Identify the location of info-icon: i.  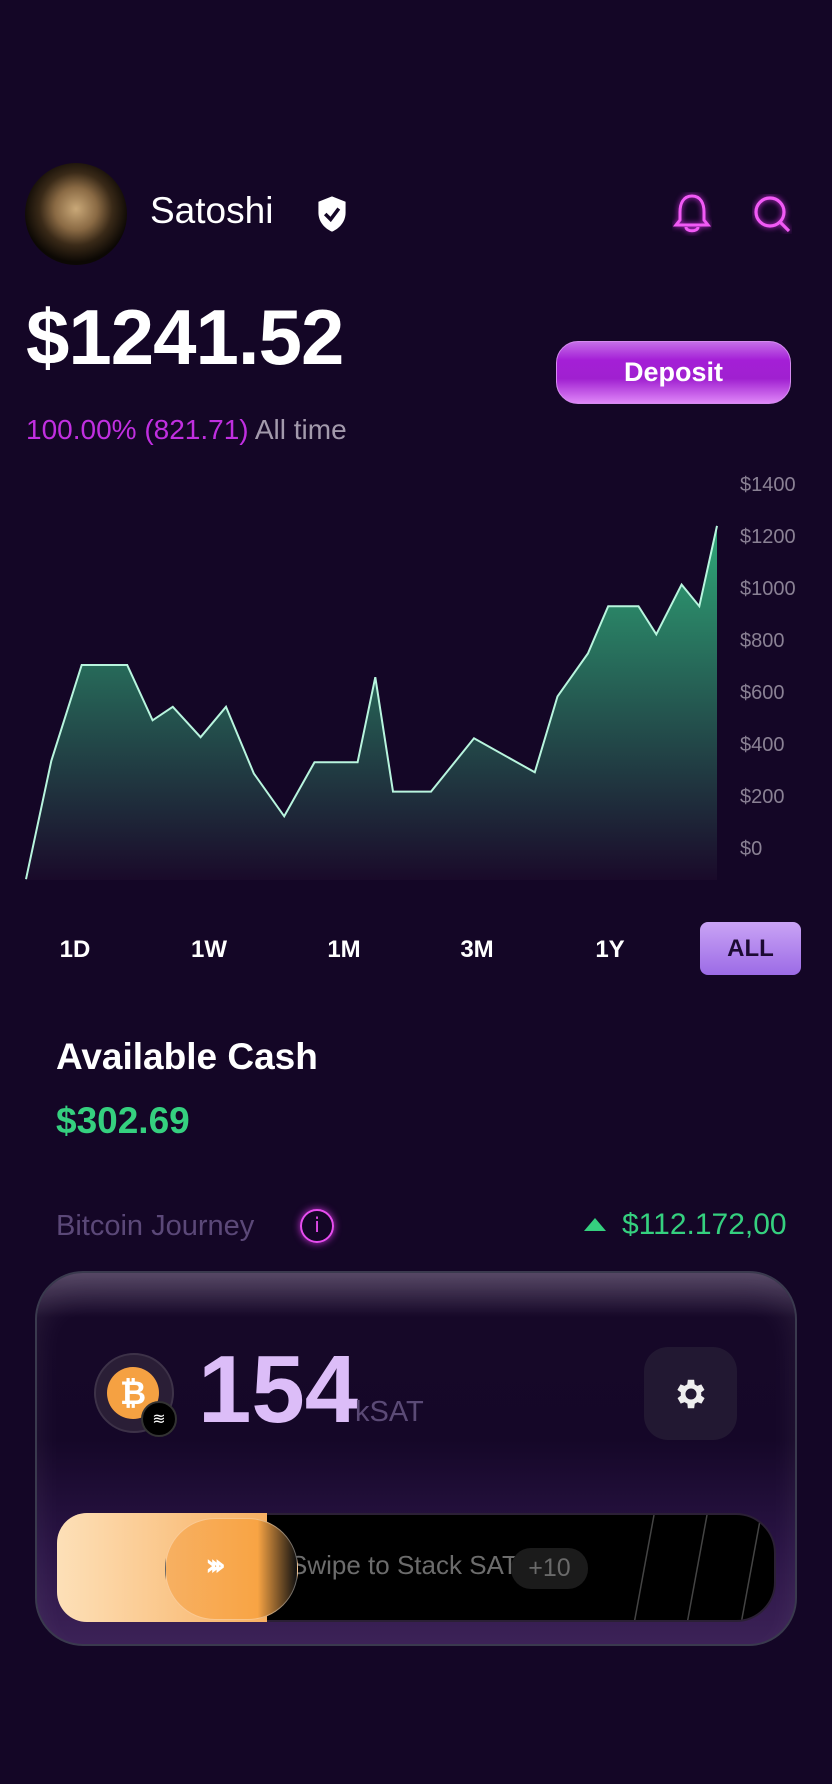
(317, 1226).